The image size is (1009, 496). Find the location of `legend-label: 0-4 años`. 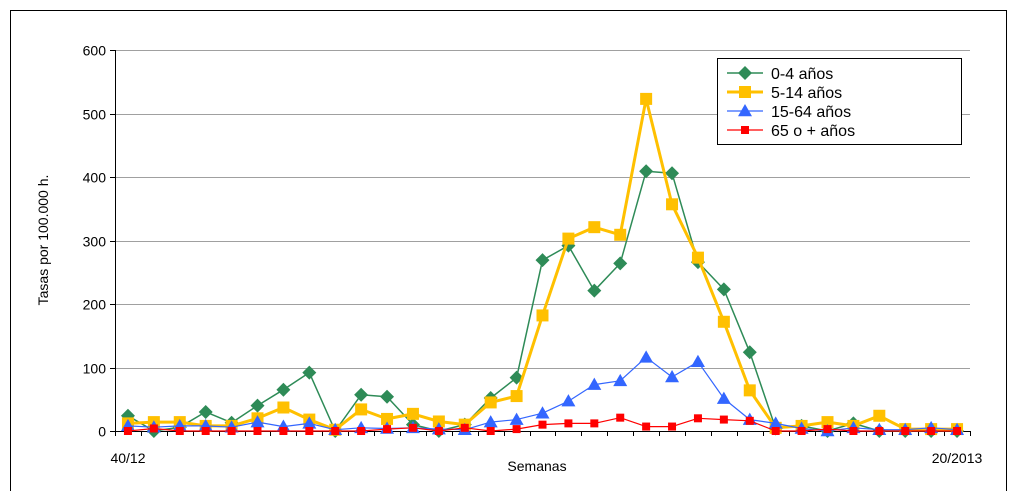

legend-label: 0-4 años is located at coordinates (802, 74).